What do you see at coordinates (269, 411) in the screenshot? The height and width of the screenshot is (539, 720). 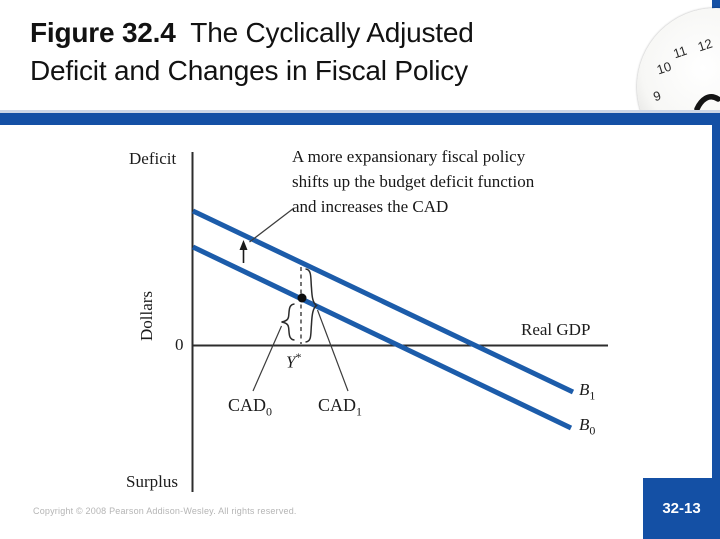 I see `cad0-sub: 0` at bounding box center [269, 411].